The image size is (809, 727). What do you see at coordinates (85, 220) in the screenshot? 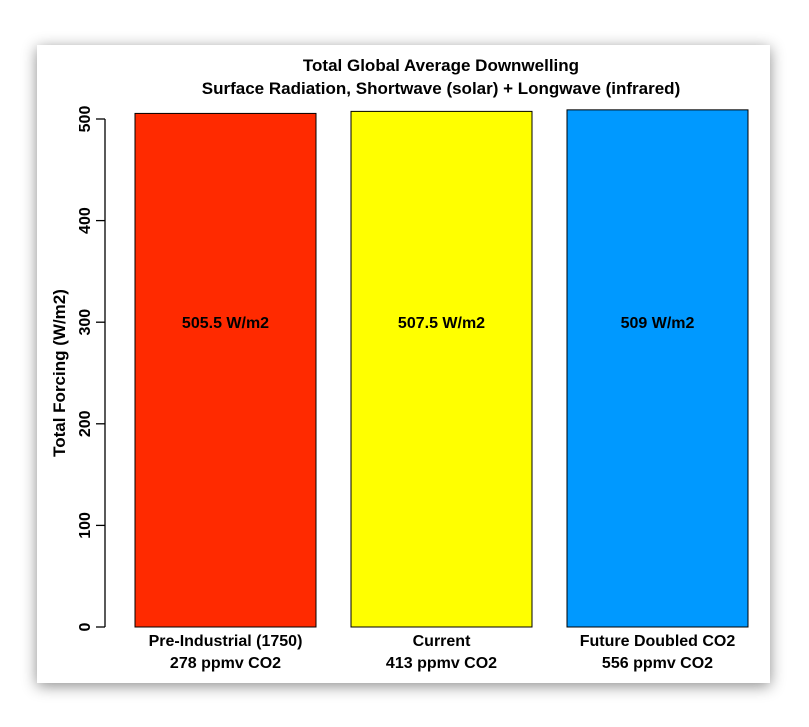
I see `y-tick-label: 400` at bounding box center [85, 220].